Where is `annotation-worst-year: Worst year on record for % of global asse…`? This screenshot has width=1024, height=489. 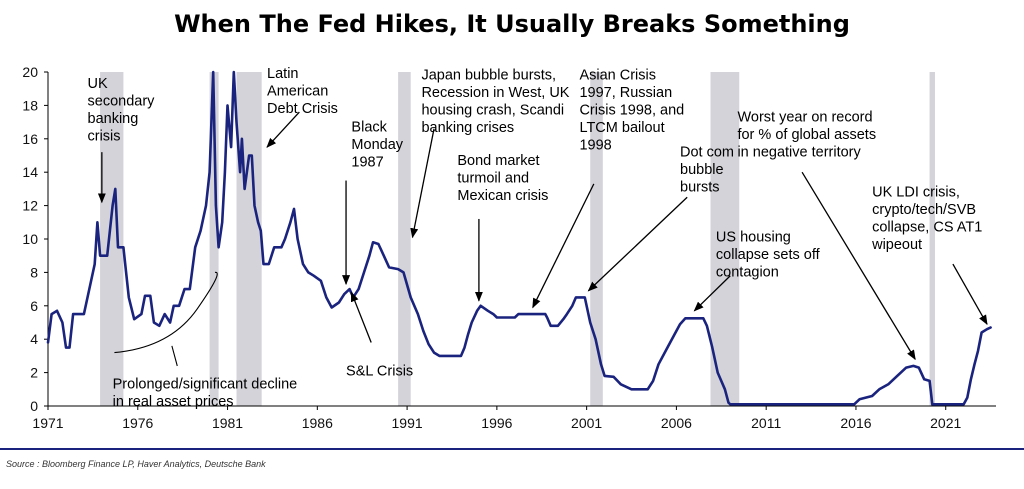
annotation-worst-year: Worst year on record for % of global asse… is located at coordinates (826, 235).